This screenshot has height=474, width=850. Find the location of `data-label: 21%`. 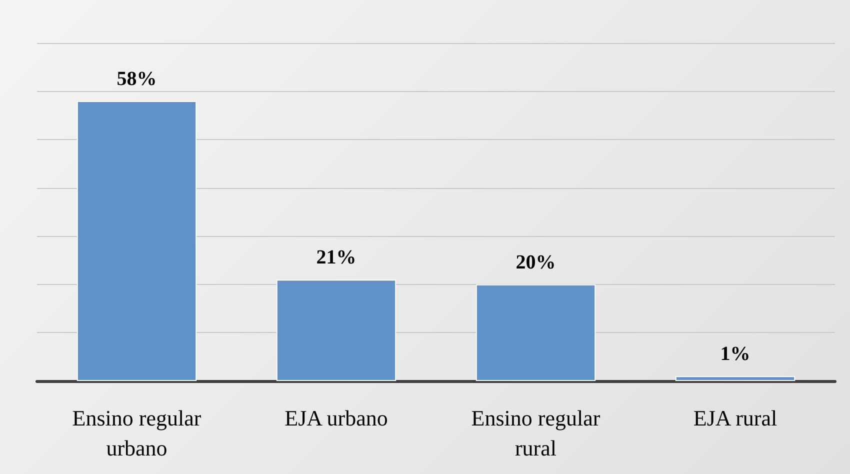

data-label: 21% is located at coordinates (336, 257).